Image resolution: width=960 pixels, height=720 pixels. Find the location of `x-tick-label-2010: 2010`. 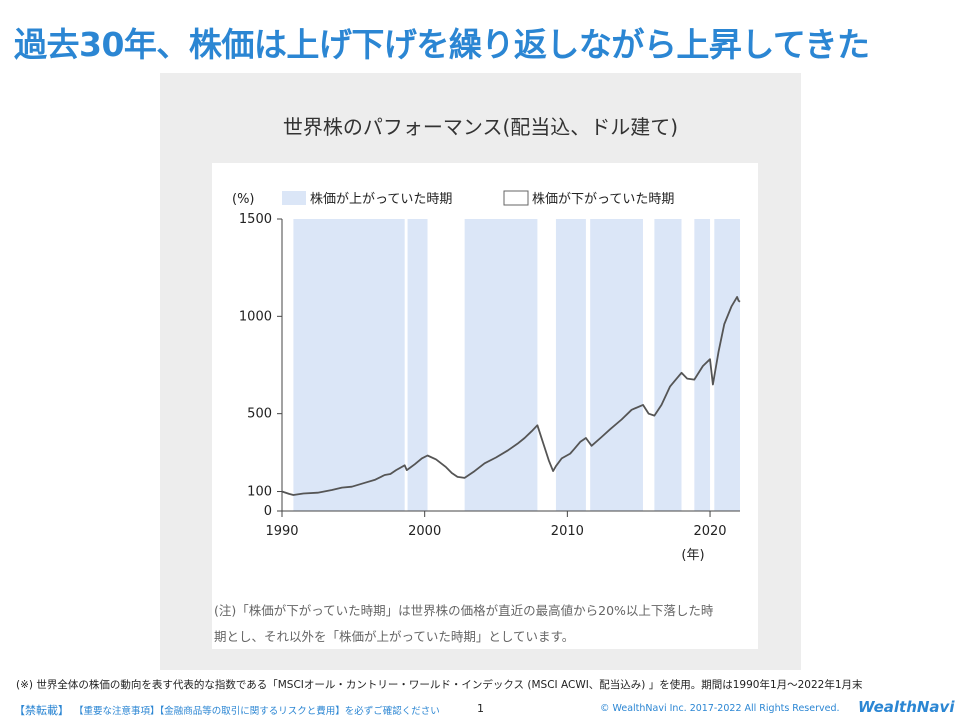

x-tick-label-2010: 2010 is located at coordinates (567, 531).